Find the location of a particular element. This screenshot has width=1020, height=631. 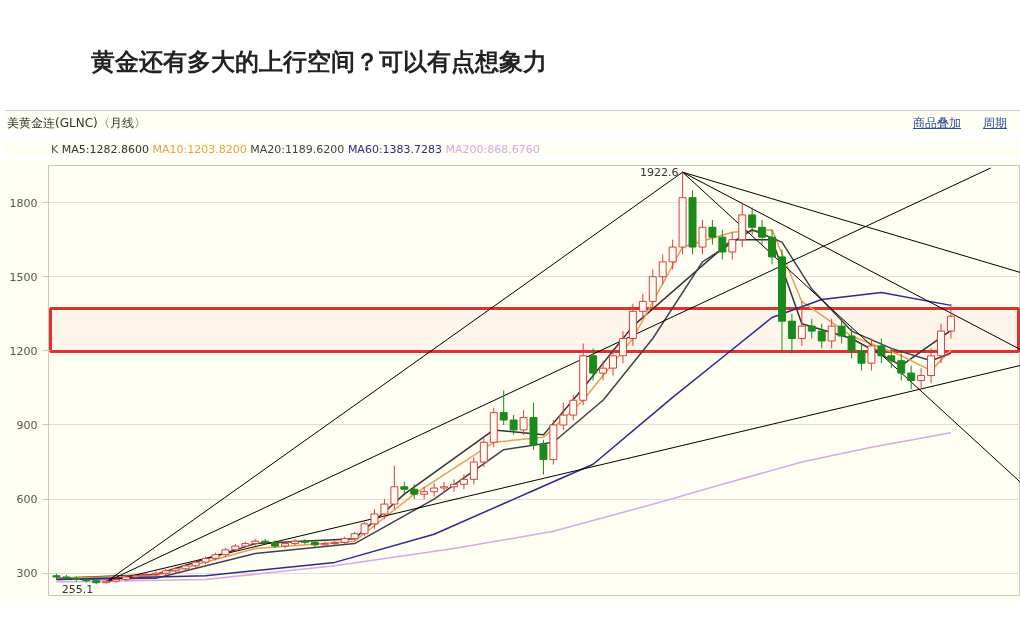

y-tick-label: 1200 is located at coordinates (23, 351).